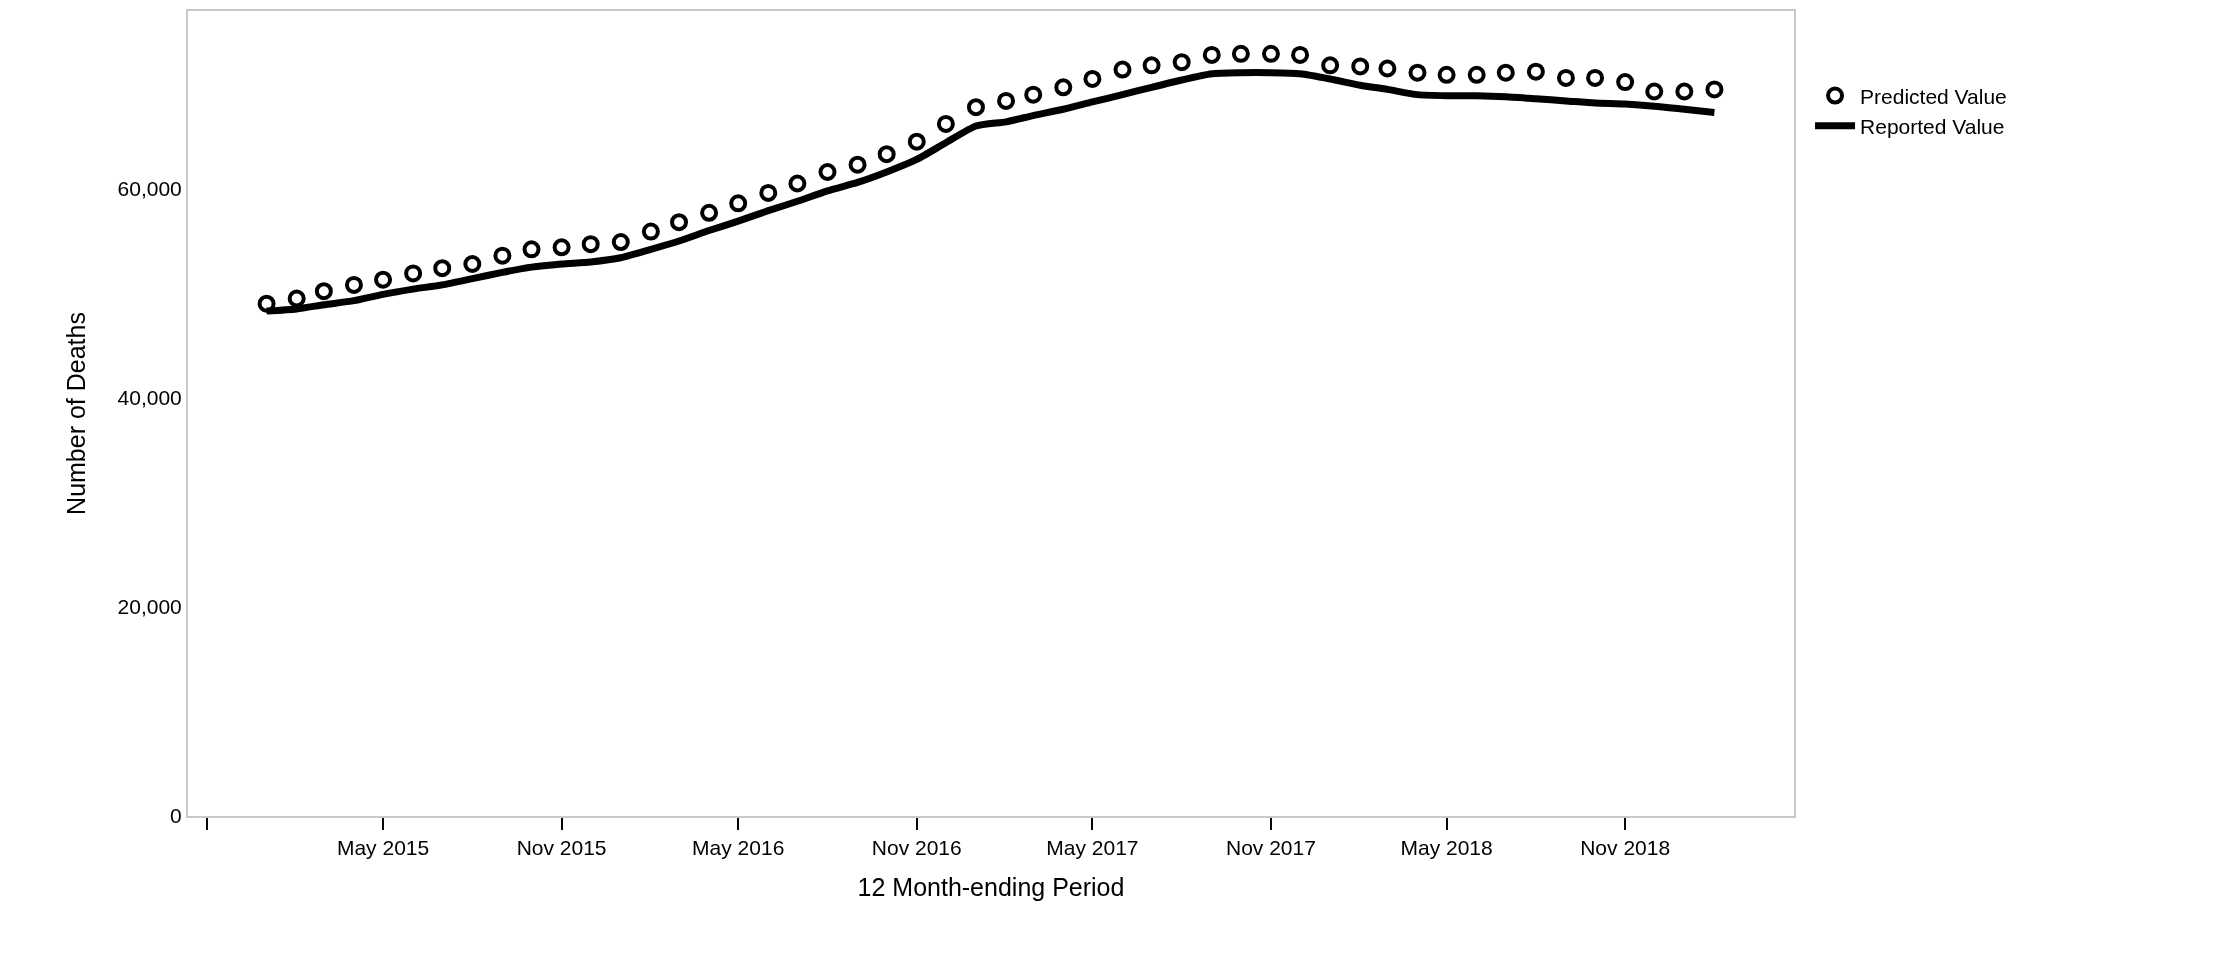 This screenshot has width=2215, height=958. What do you see at coordinates (916, 848) in the screenshot?
I see `x-tick-label: Nov 2016` at bounding box center [916, 848].